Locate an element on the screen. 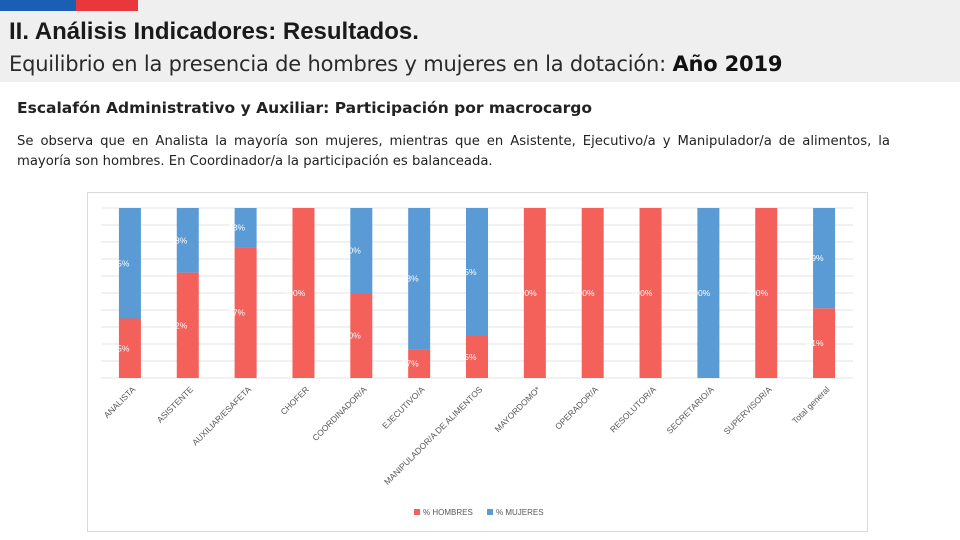  data-label-mujeres: 83% is located at coordinates (410, 279).